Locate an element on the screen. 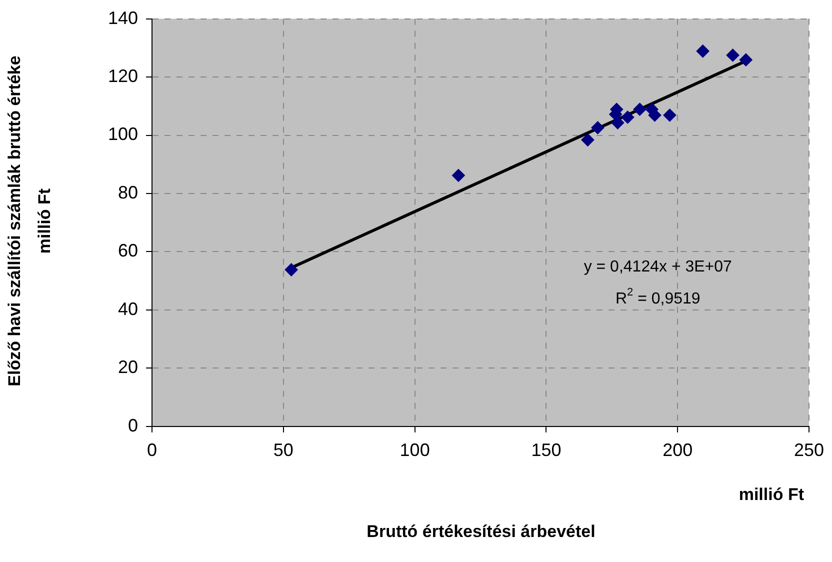  x-tick-label: 50 is located at coordinates (283, 450).